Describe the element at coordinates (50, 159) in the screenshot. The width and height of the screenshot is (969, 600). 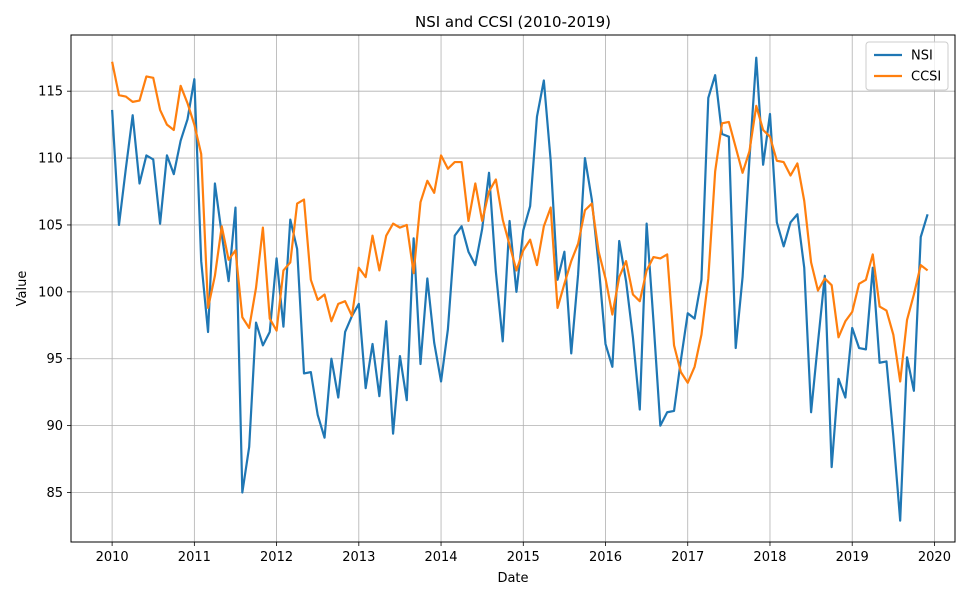
I see `y-tick-label: 110` at that location.